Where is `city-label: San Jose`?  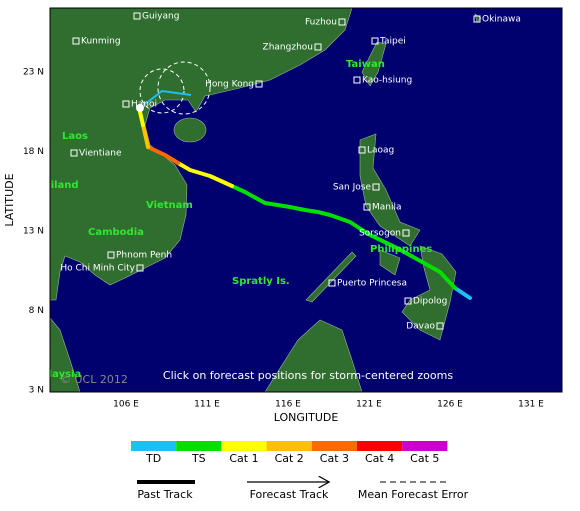 city-label: San Jose is located at coordinates (352, 188).